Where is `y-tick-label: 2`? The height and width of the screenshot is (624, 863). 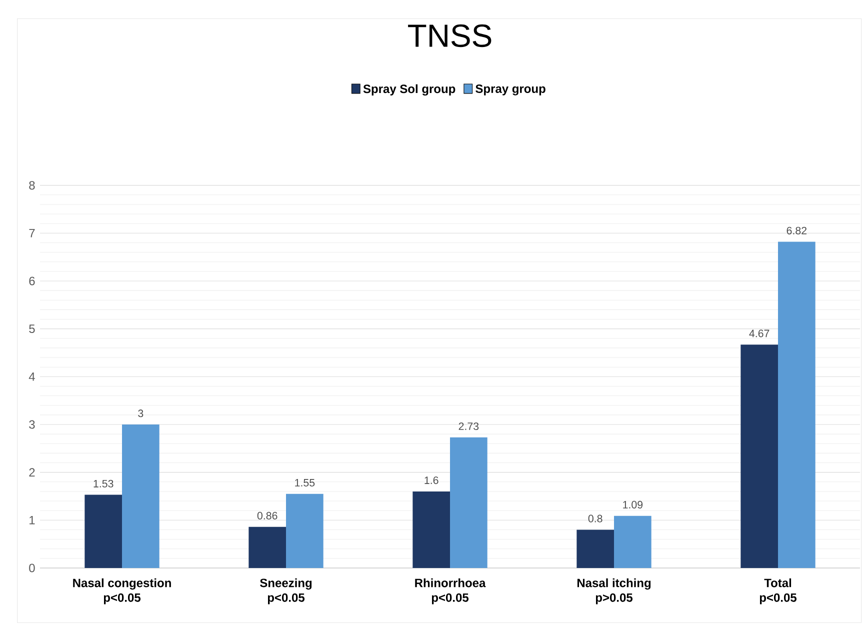
y-tick-label: 2 is located at coordinates (32, 472).